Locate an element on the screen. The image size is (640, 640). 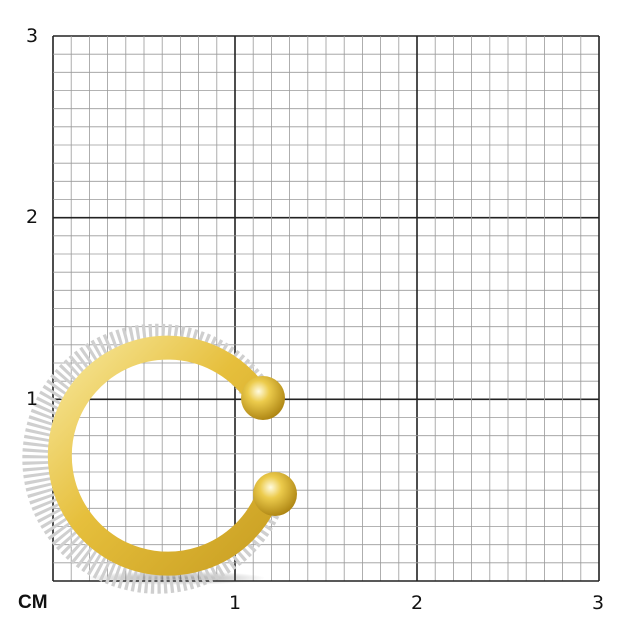
unit-label: CM is located at coordinates (33, 602).